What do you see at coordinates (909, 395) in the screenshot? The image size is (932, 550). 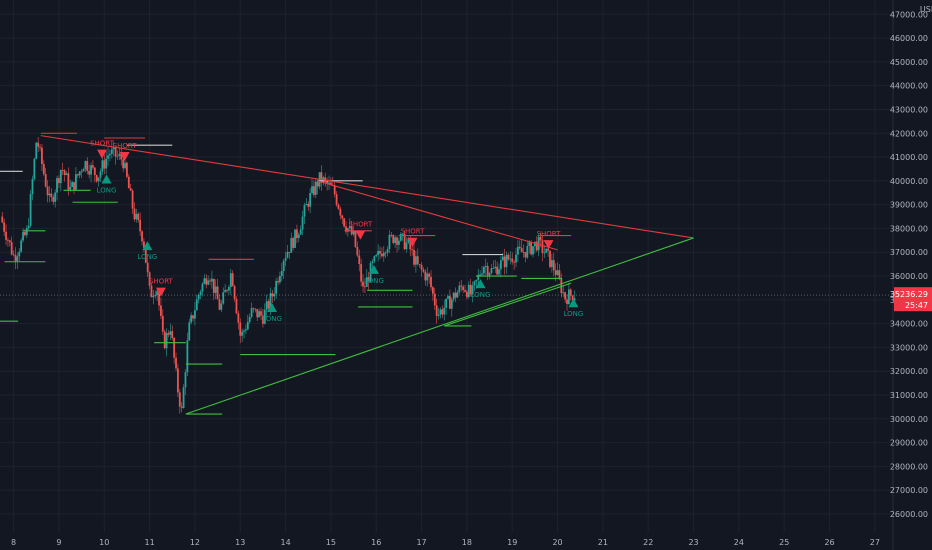 I see `price-tick-label: 31000.00` at bounding box center [909, 395].